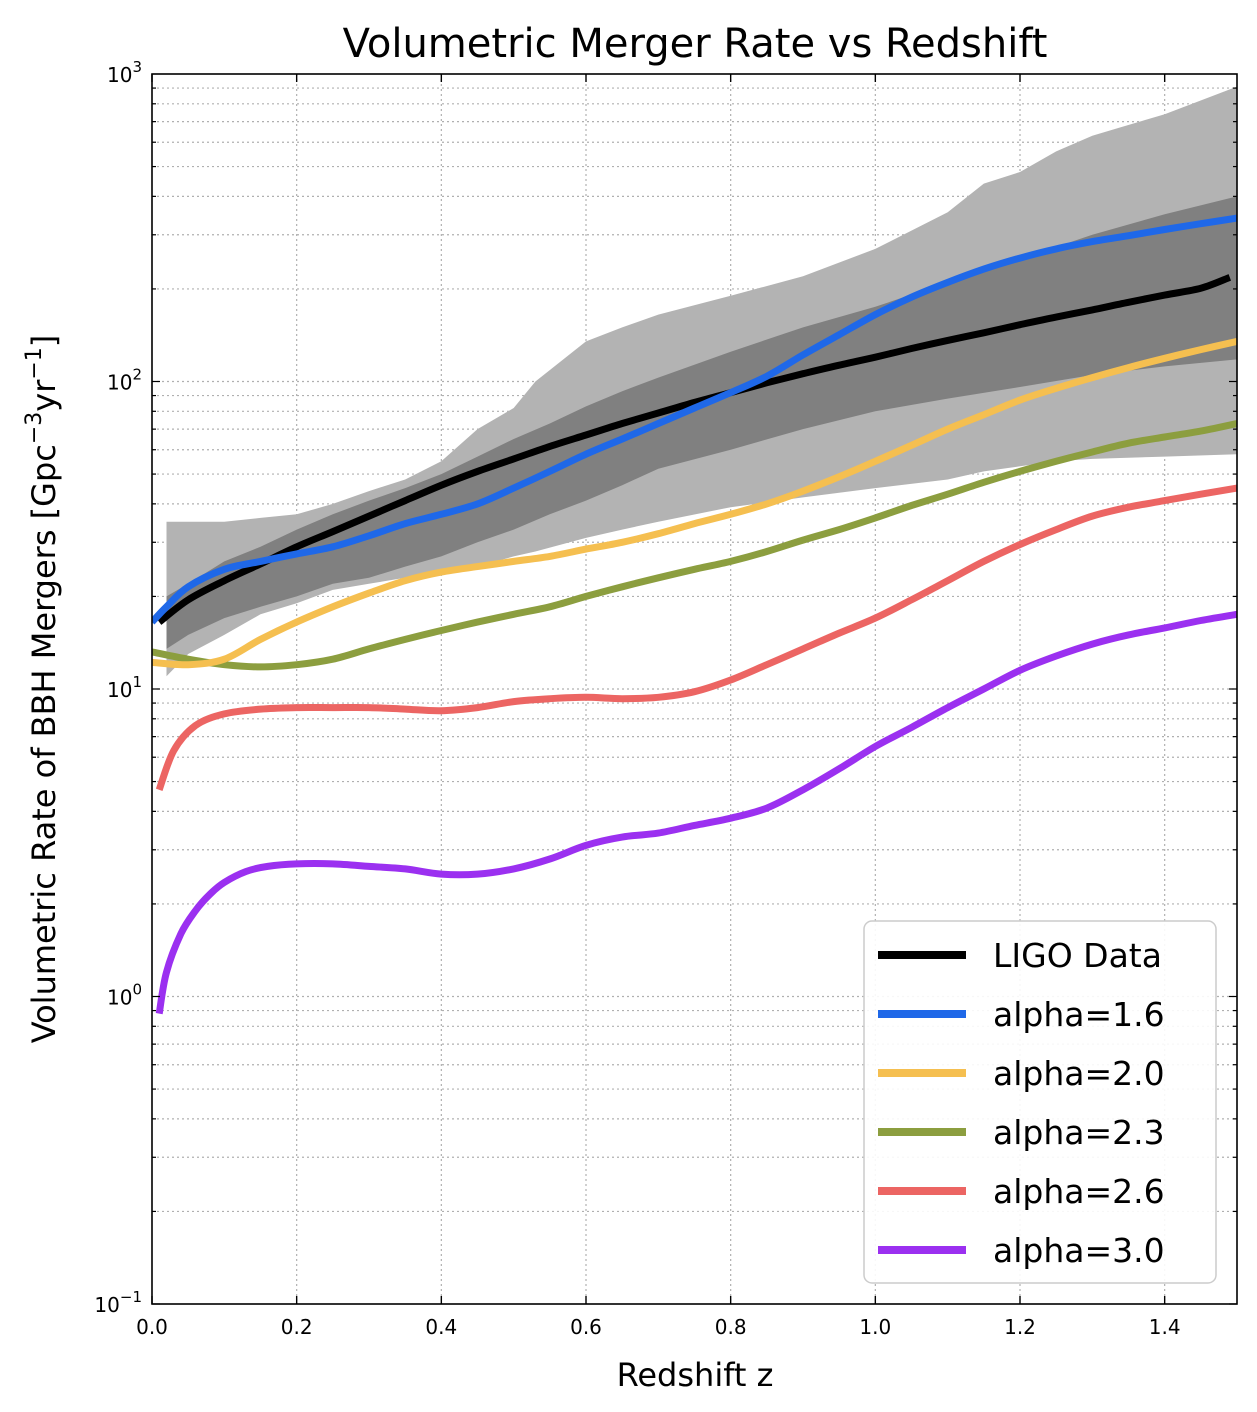  What do you see at coordinates (695, 44) in the screenshot?
I see `chart-title: Volumetric Merger Rate vs Redshift` at bounding box center [695, 44].